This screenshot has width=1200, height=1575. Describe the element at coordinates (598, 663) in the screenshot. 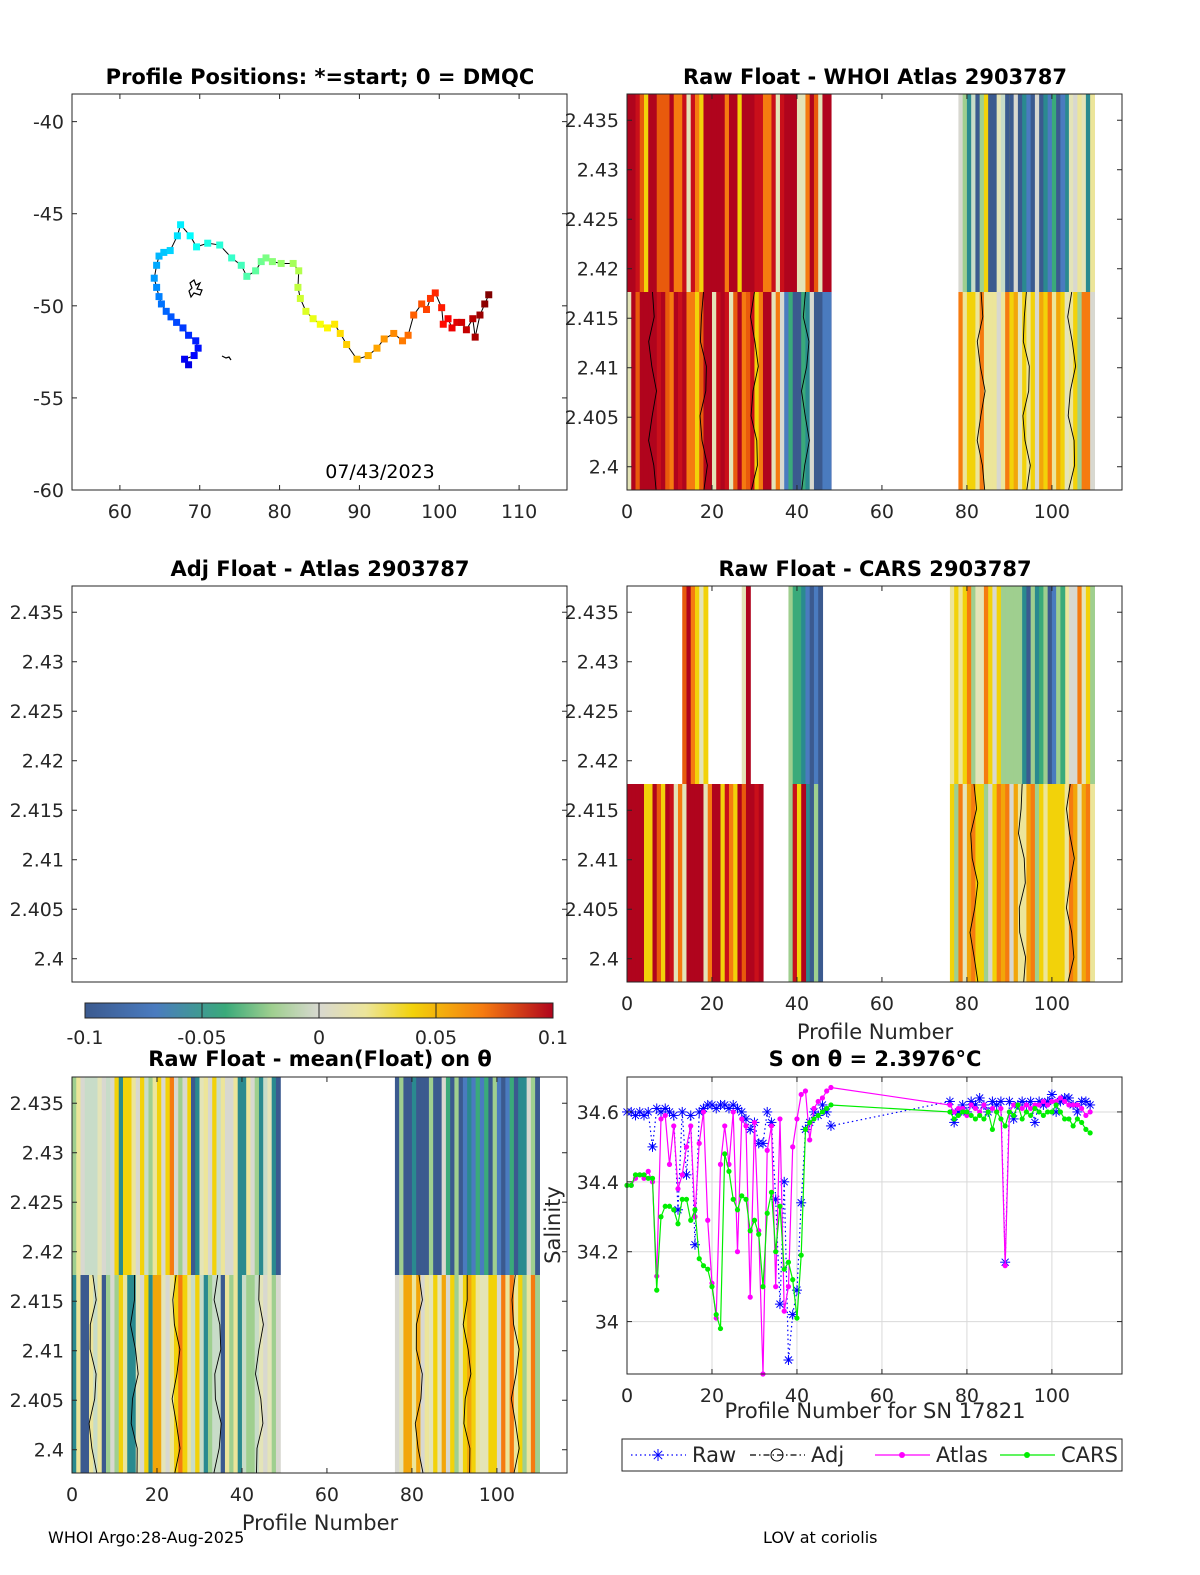

I see `y-tick-label: 2.43` at that location.